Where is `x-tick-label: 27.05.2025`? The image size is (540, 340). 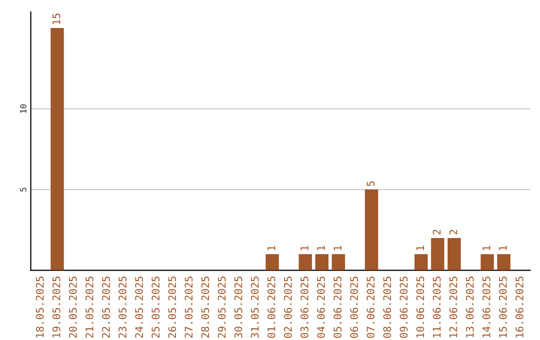 x-tick-label: 27.05.2025 is located at coordinates (188, 307).